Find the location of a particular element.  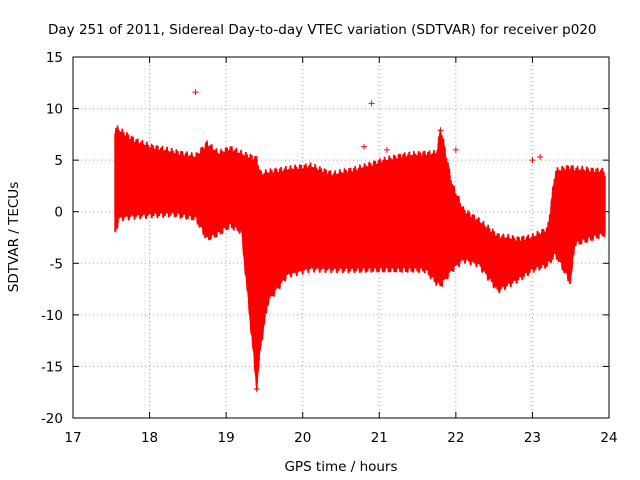

y-axis-label: SDTVAR / TECUs is located at coordinates (14, 237).